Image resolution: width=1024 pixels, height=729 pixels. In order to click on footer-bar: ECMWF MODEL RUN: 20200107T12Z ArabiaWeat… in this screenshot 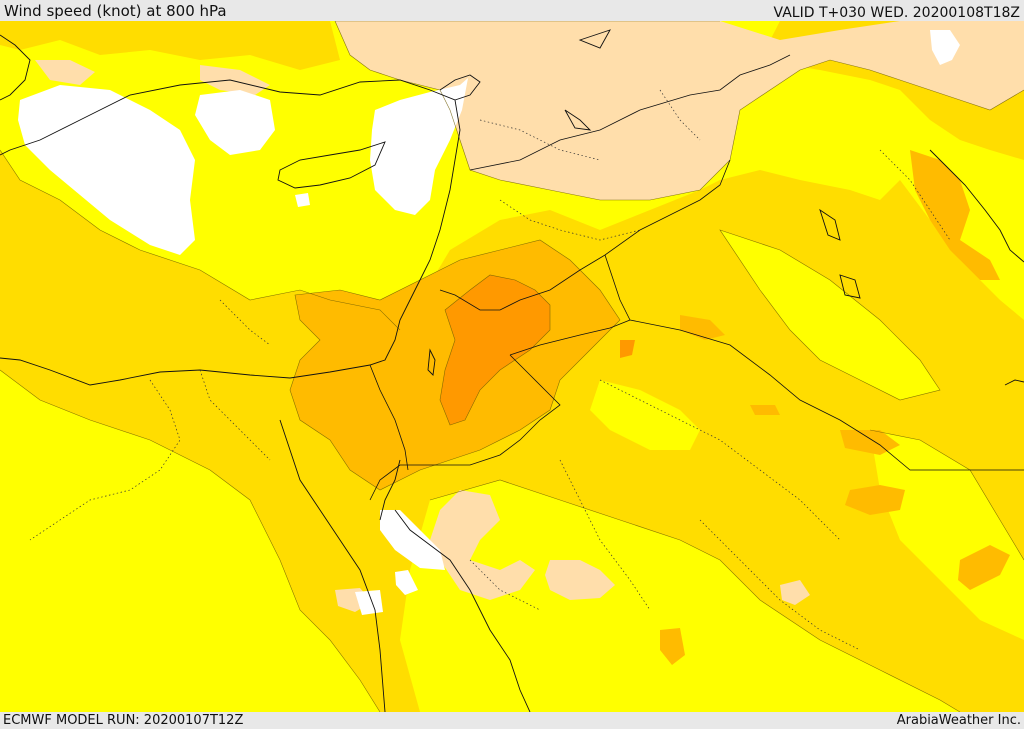, I will do `click(512, 720)`.